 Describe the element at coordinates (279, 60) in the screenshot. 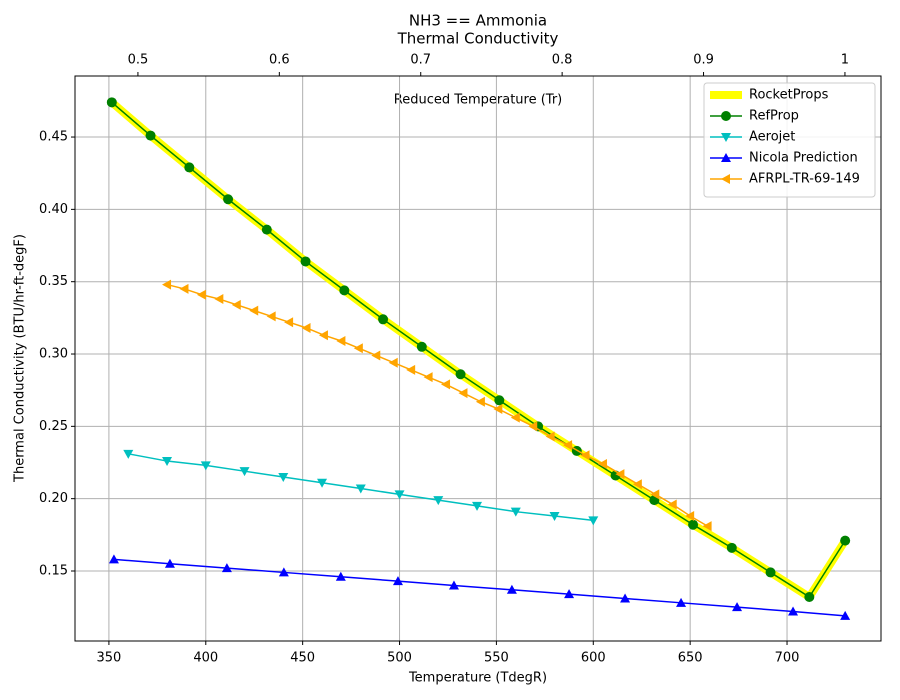

I see `x2-tick-label: 0.6` at that location.